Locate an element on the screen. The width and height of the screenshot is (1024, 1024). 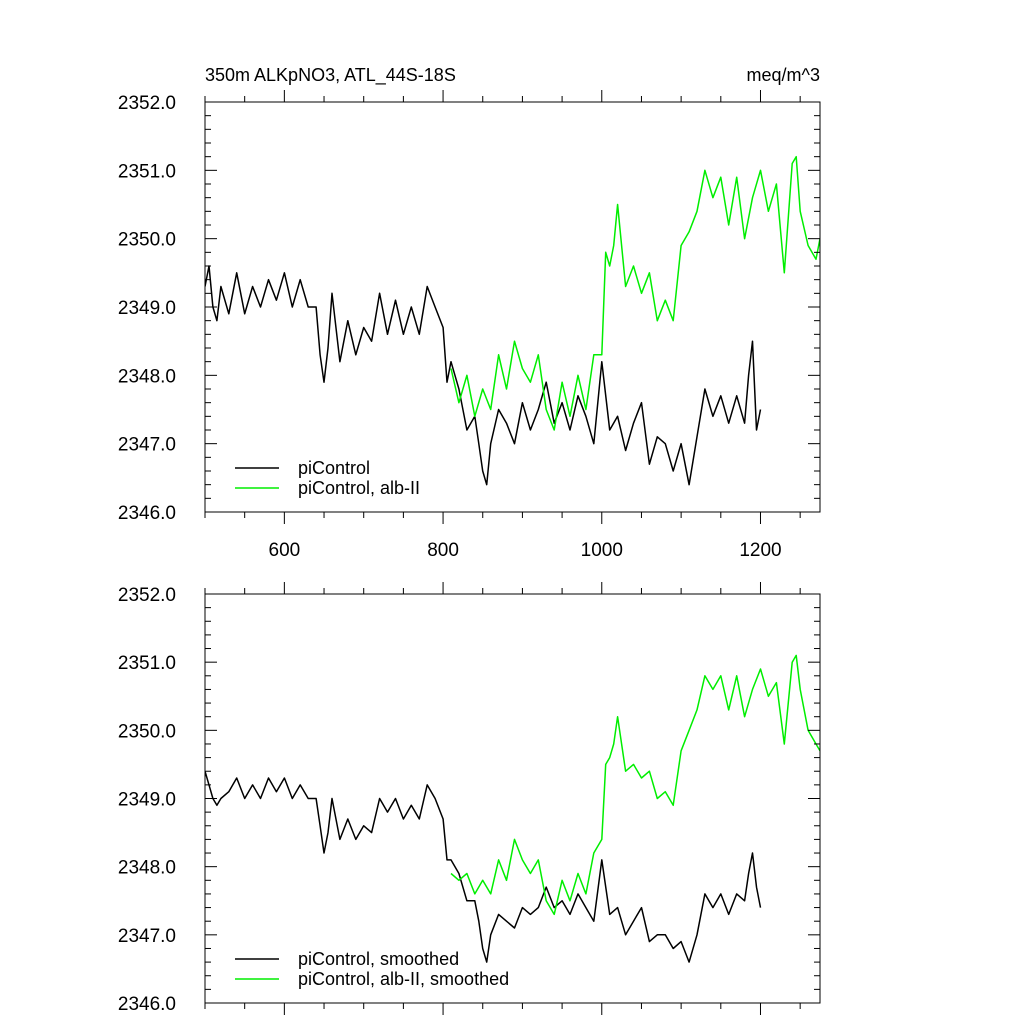
chart-title: 350m ALKpNO3, ATL_44S-18S is located at coordinates (330, 75).